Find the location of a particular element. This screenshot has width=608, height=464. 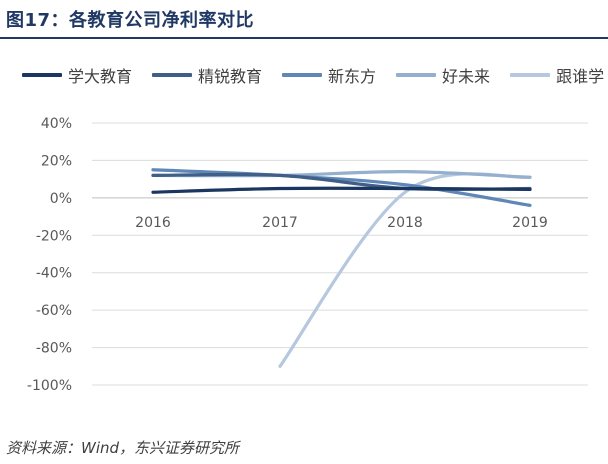

y-tick-label: -60% is located at coordinates (54, 311).